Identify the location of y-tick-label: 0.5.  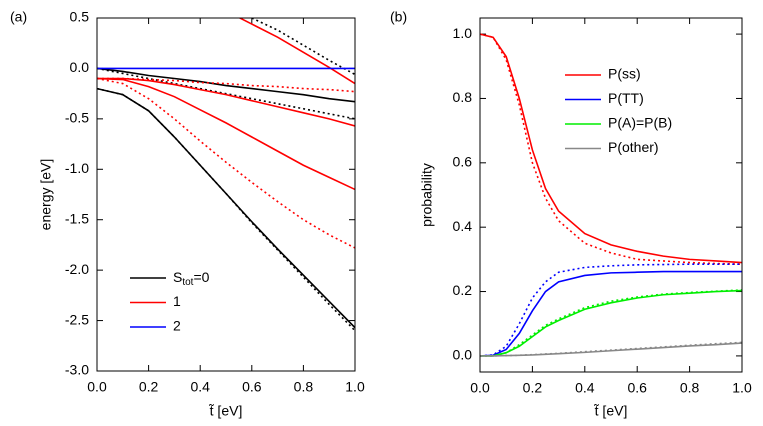
(80, 17).